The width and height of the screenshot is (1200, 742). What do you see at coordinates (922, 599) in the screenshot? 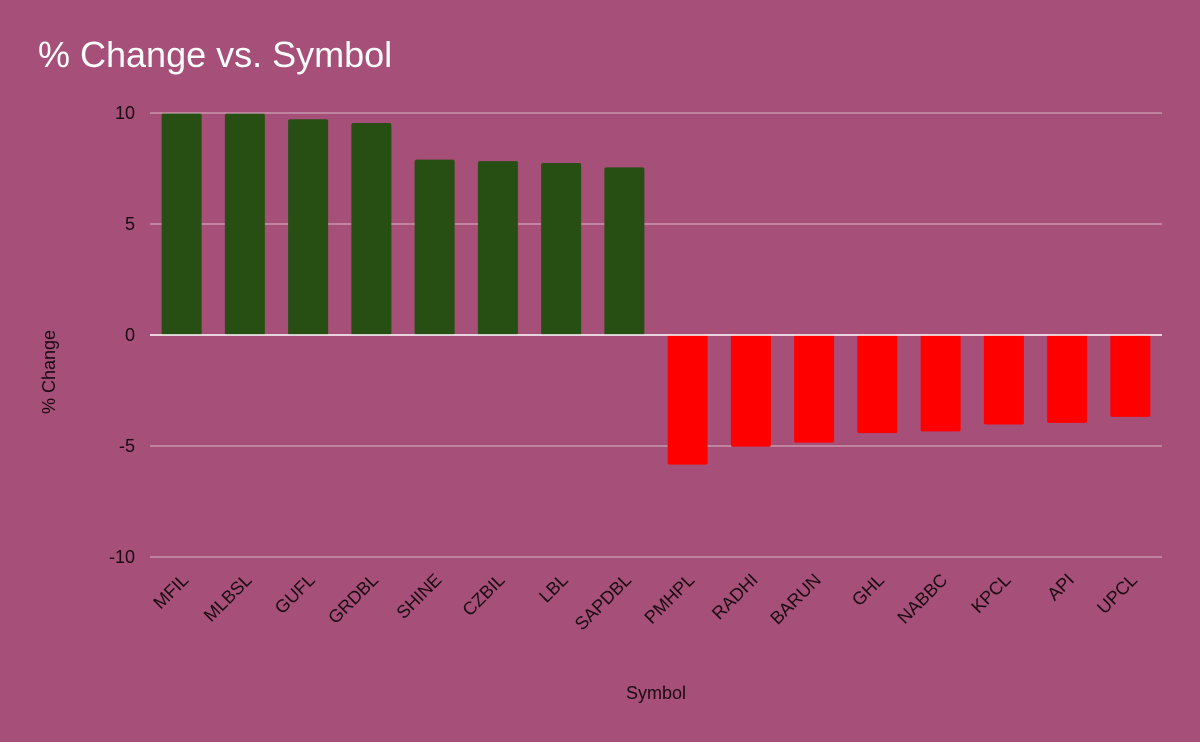
I see `x-tick-label: NABBC` at bounding box center [922, 599].